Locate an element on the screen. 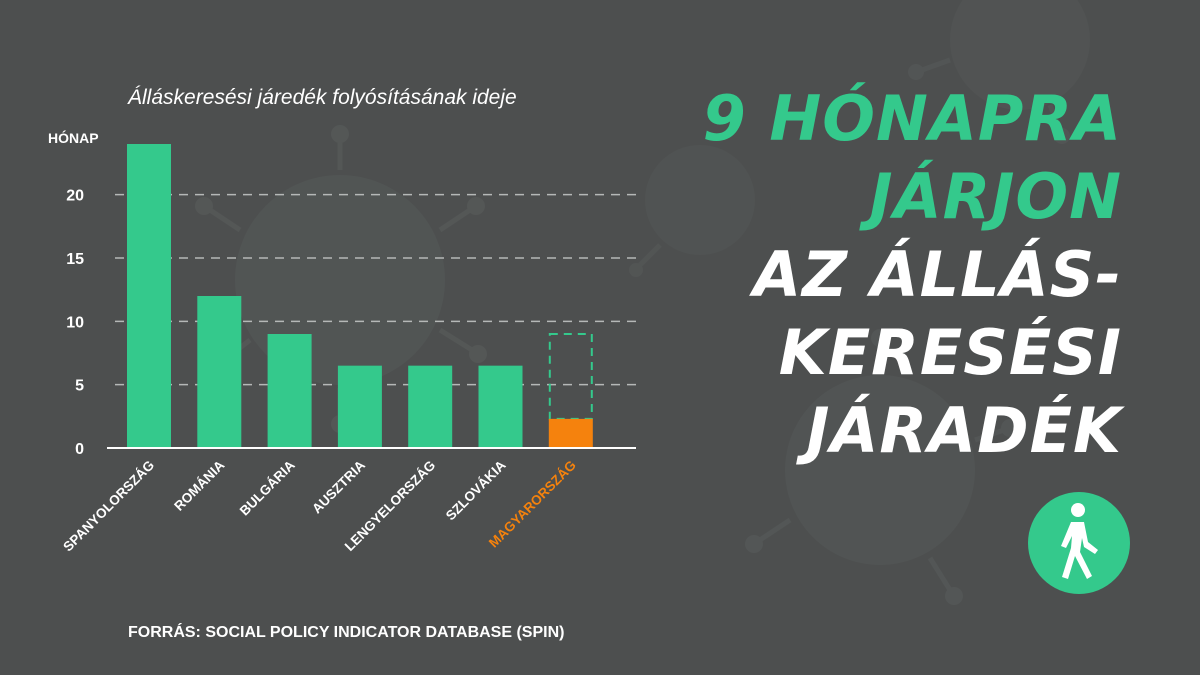 This screenshot has height=675, width=1200. headline-line-1: 9 HÓNAPRA is located at coordinates (912, 118).